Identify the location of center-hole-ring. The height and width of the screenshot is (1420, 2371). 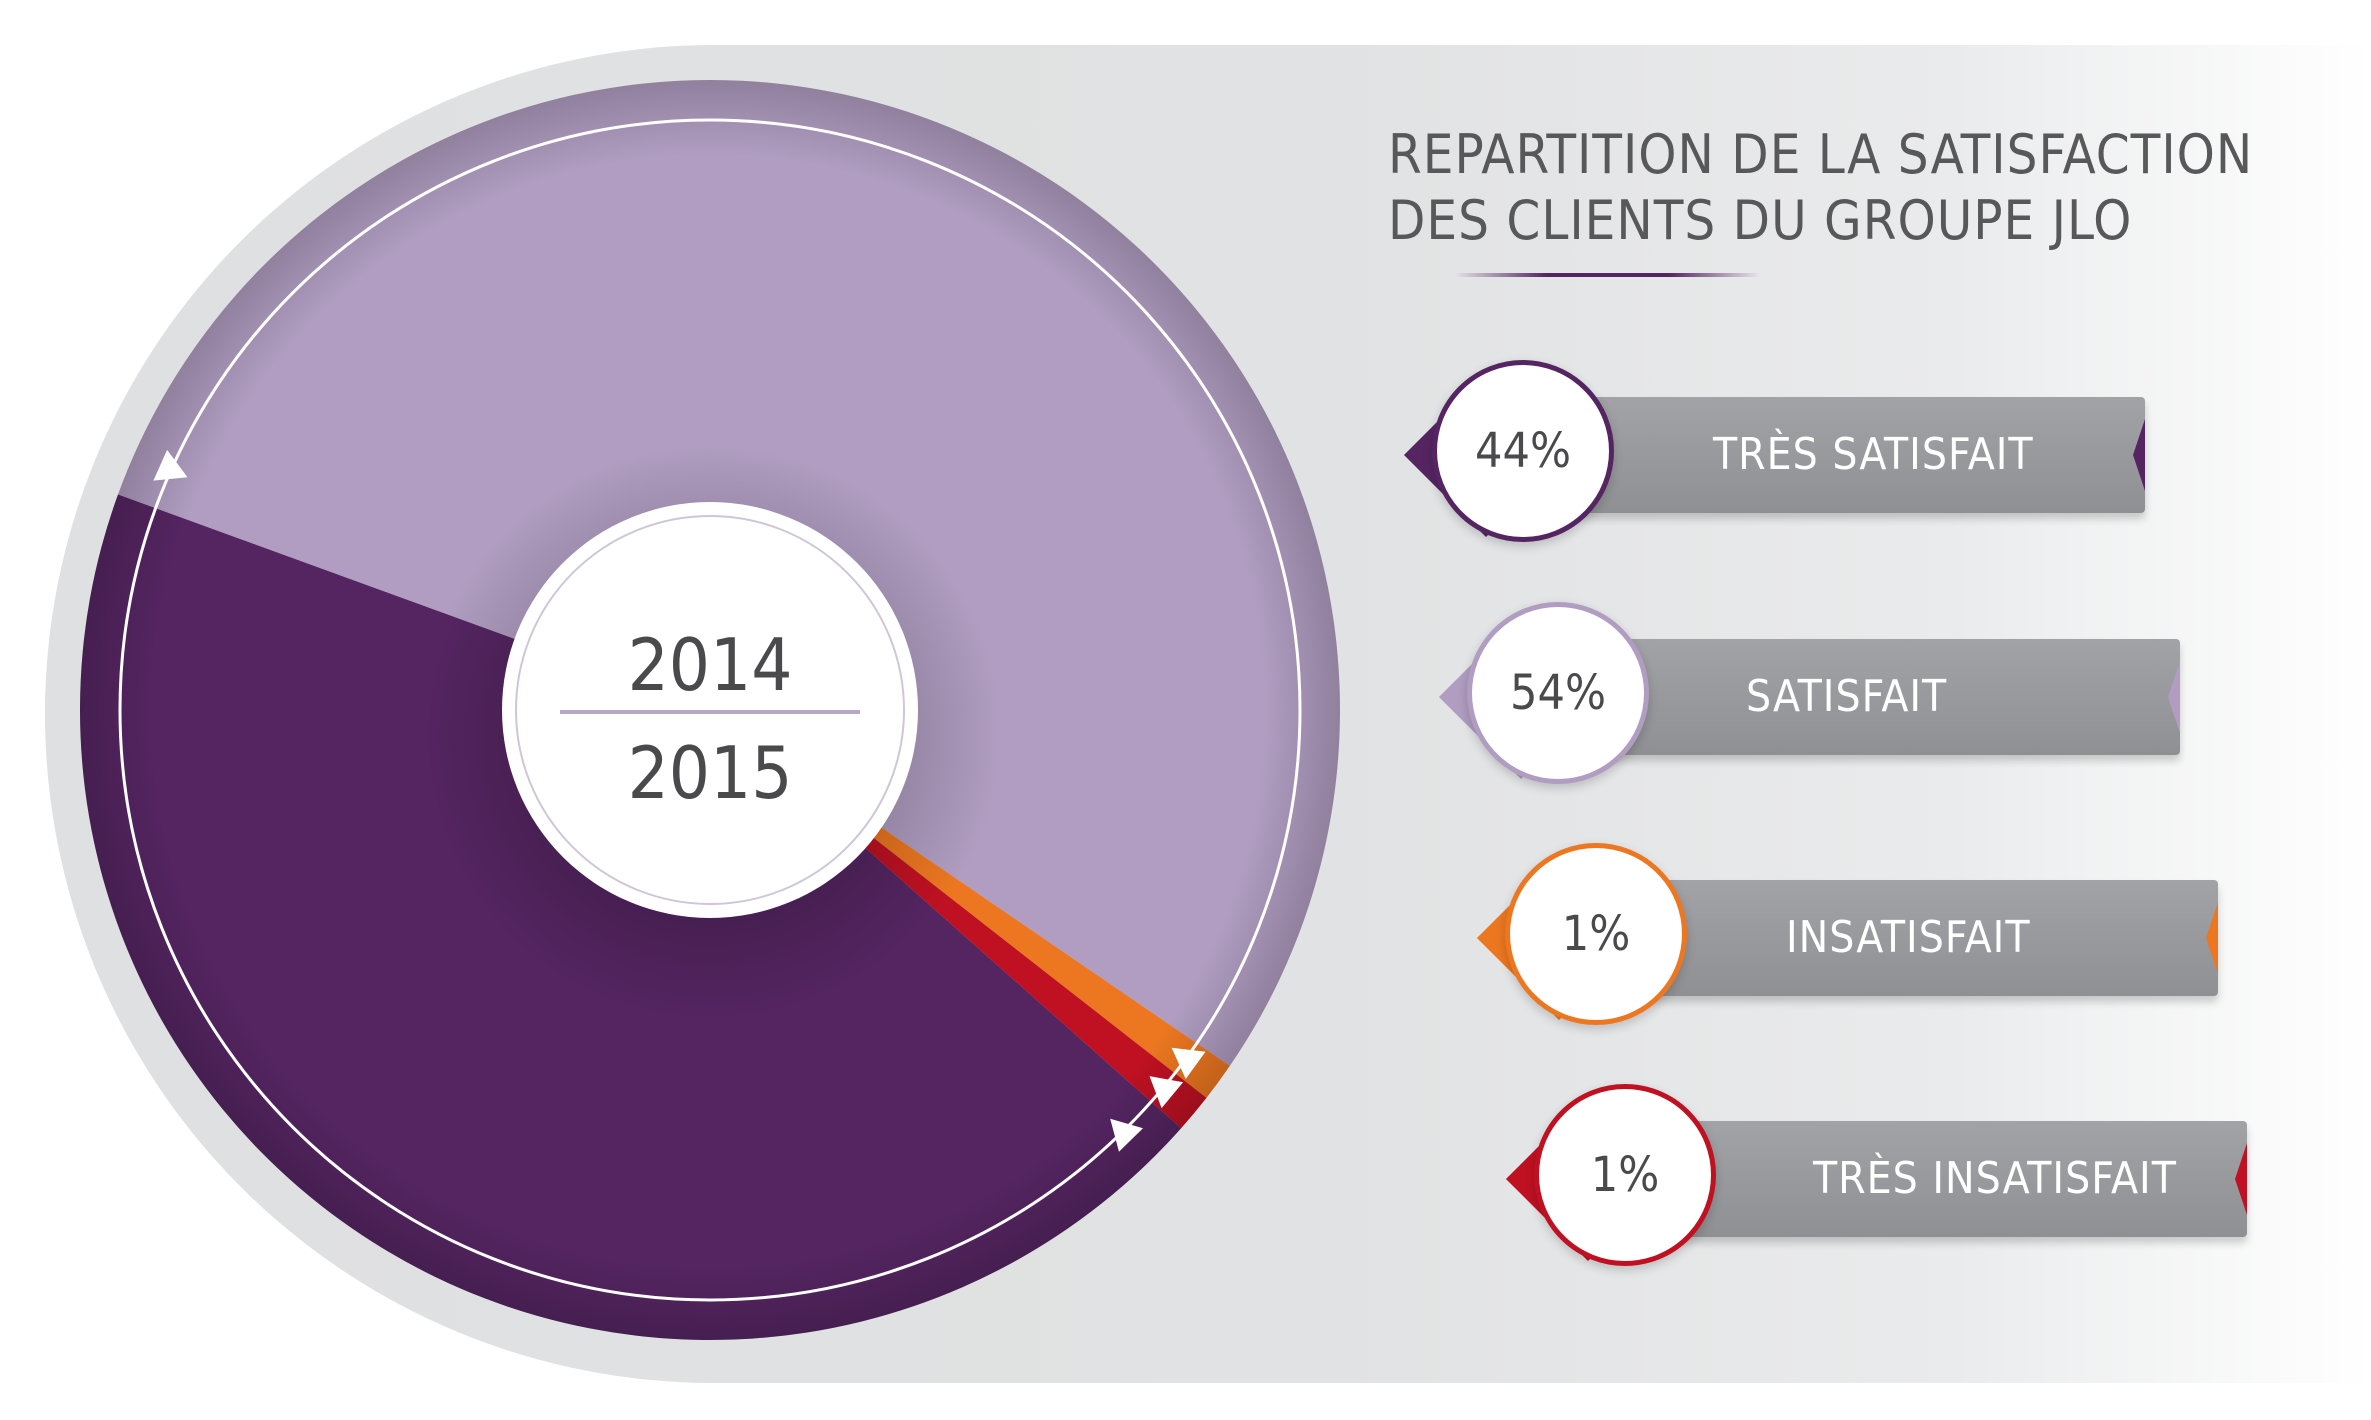
(710, 710).